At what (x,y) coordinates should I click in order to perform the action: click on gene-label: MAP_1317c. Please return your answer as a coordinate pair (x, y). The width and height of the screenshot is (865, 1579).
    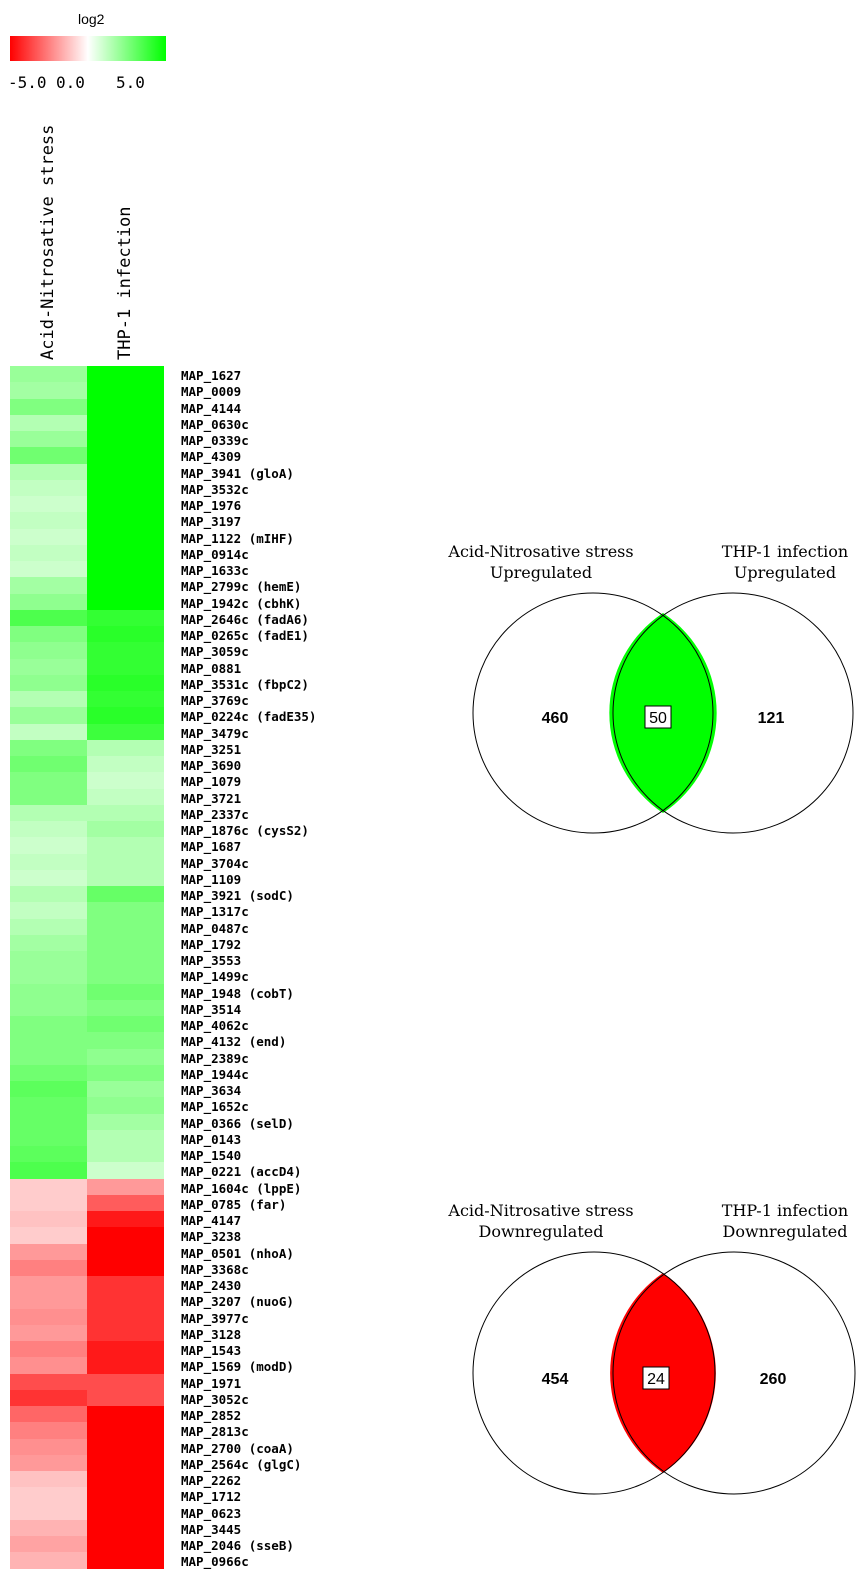
    Looking at the image, I should click on (215, 912).